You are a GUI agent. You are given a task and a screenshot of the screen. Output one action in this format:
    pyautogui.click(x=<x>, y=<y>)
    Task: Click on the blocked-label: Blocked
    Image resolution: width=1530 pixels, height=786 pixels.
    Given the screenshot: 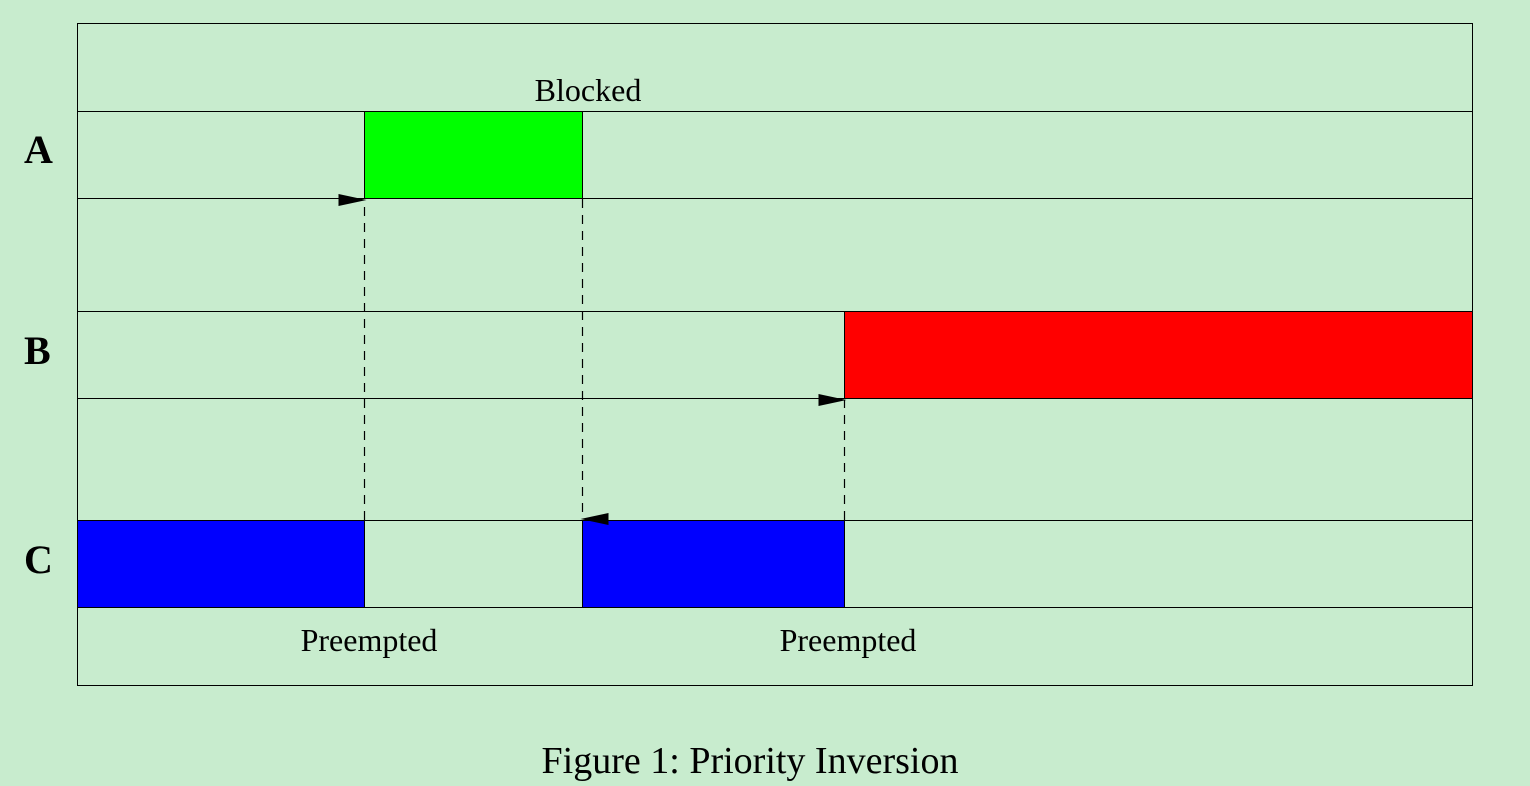 What is the action you would take?
    pyautogui.click(x=588, y=90)
    